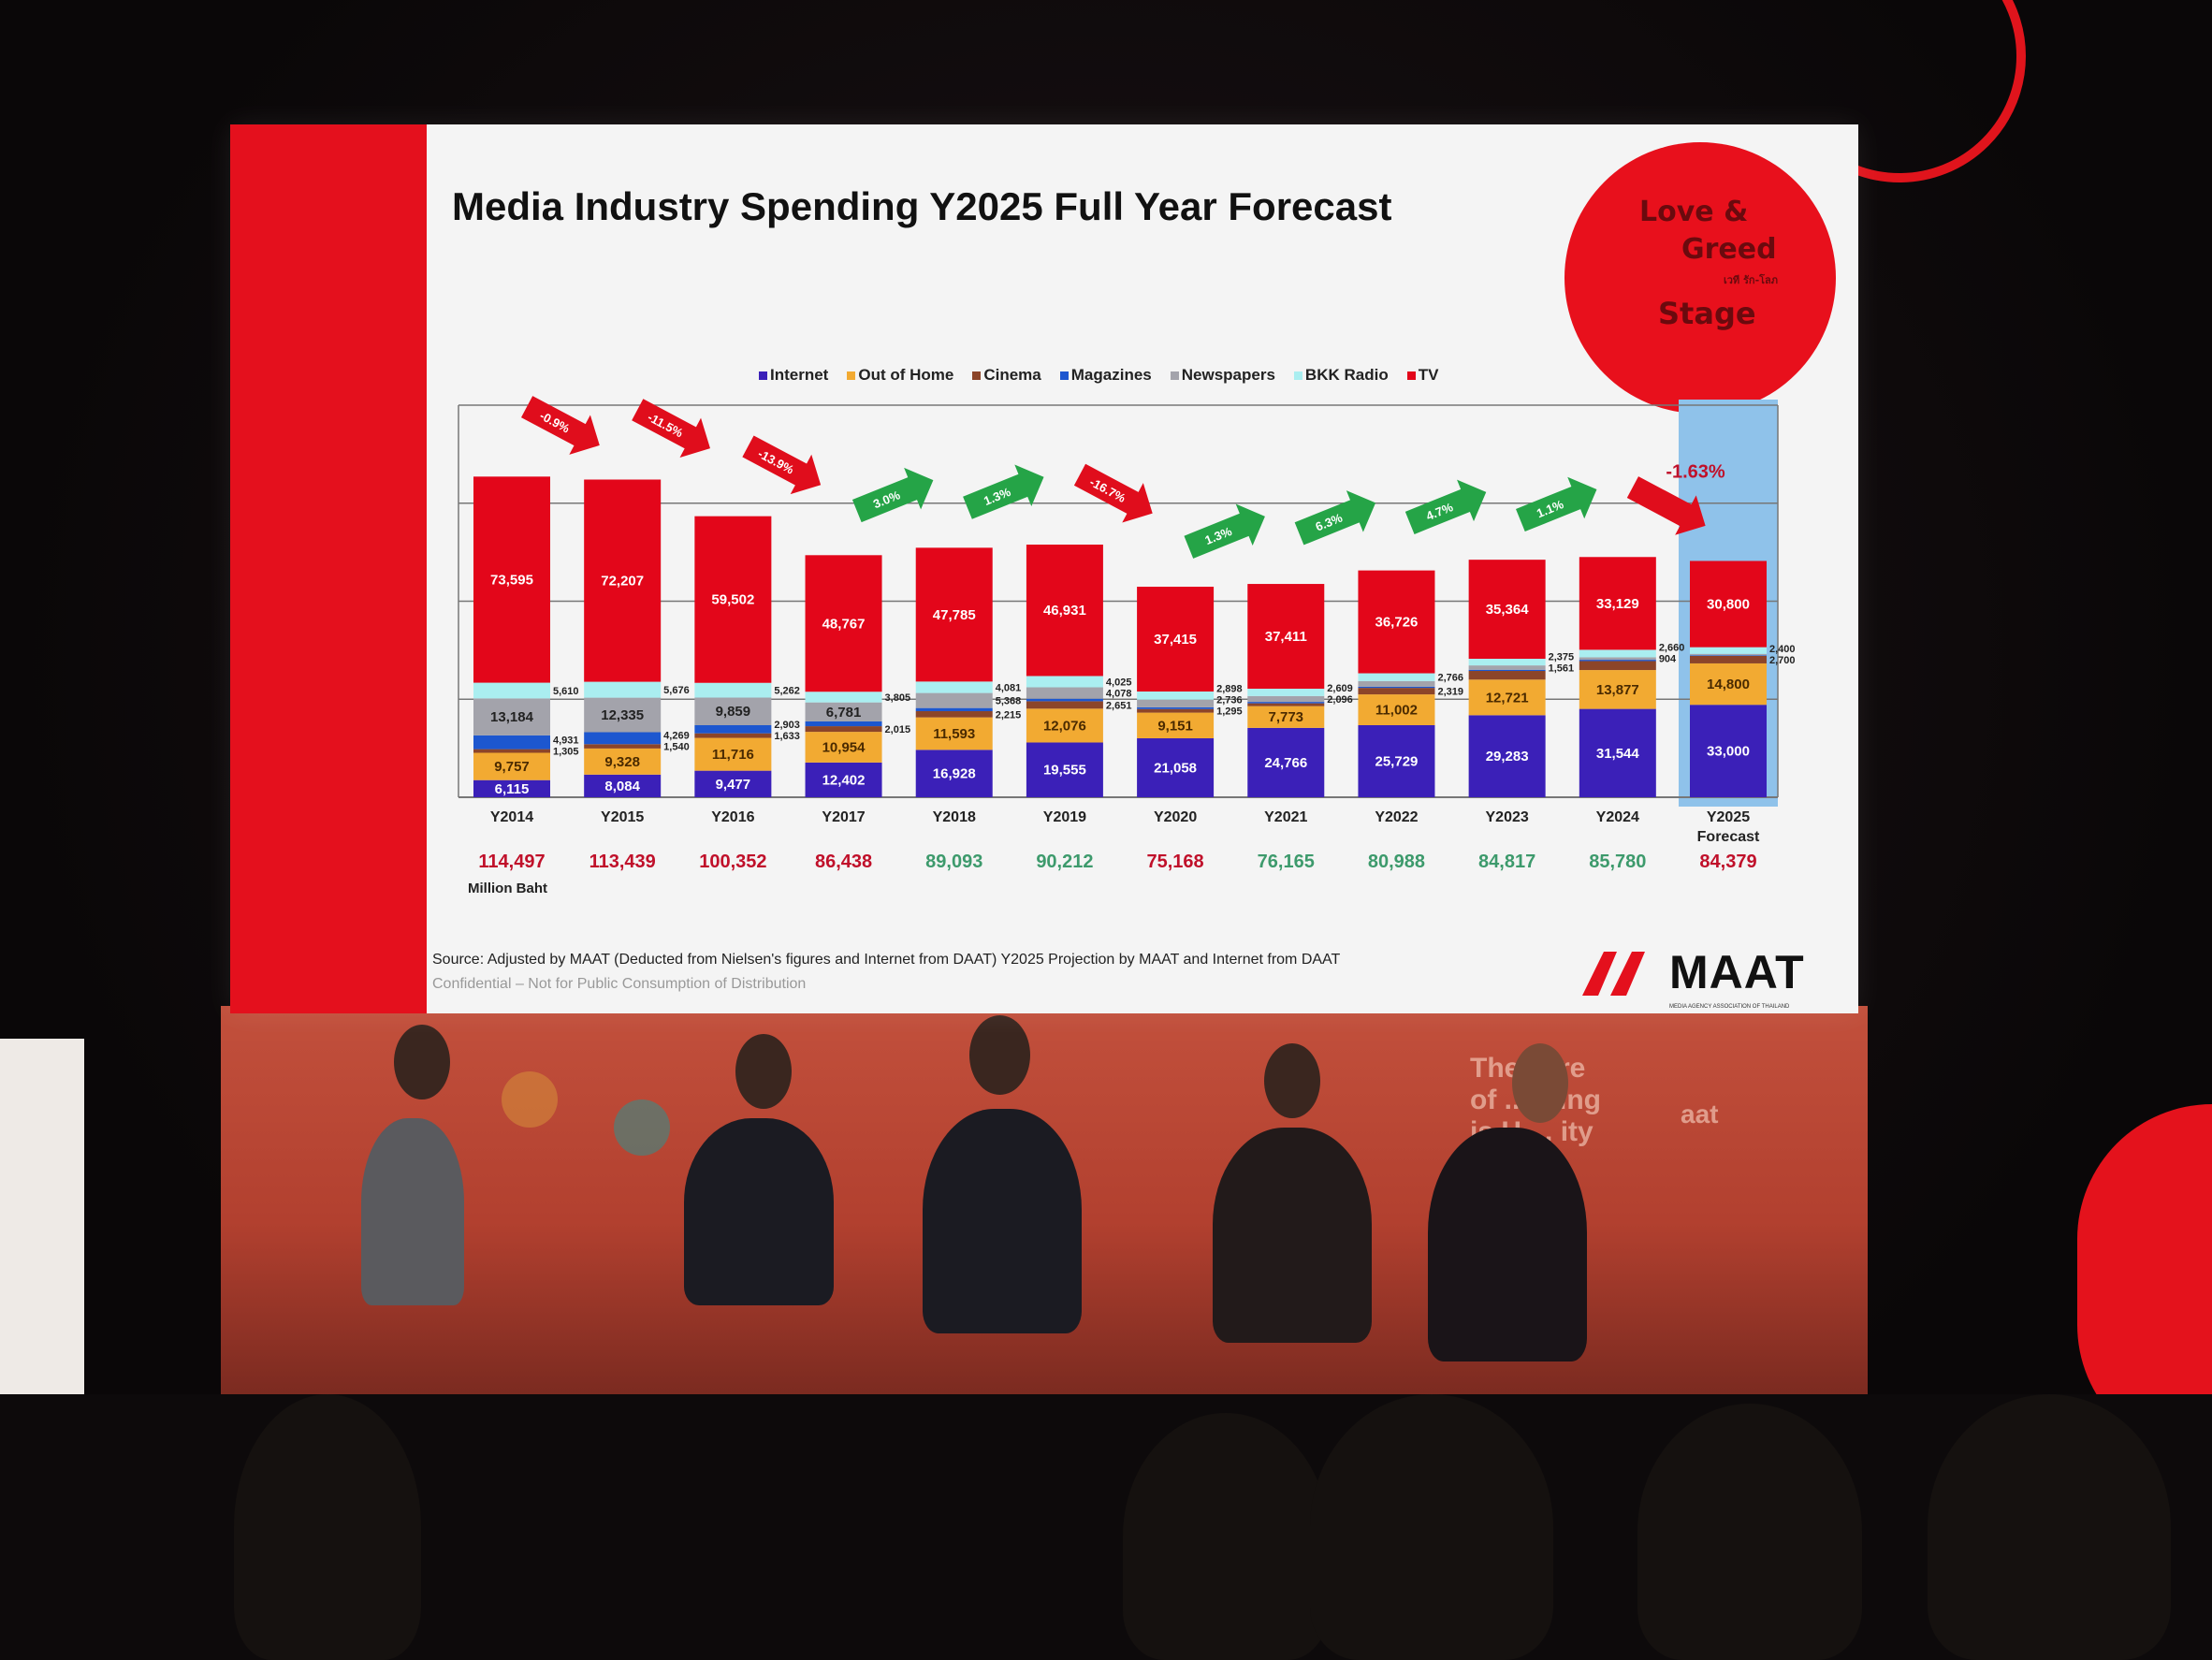 This screenshot has width=2212, height=1660. I want to click on data-label-small-segment: 2,736, so click(1229, 700).